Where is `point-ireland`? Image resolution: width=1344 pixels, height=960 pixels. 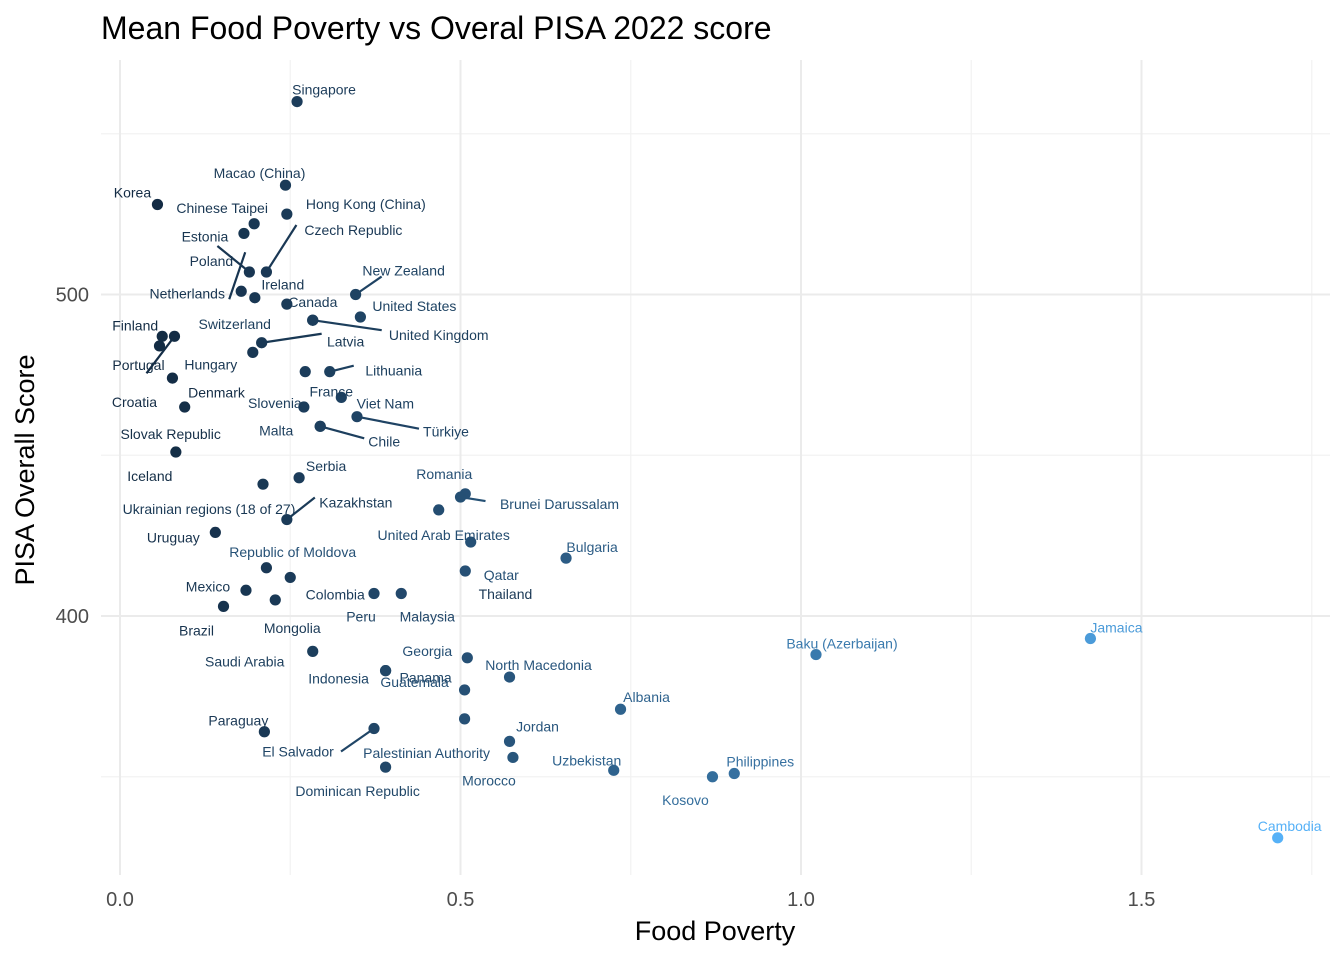 point-ireland is located at coordinates (255, 298).